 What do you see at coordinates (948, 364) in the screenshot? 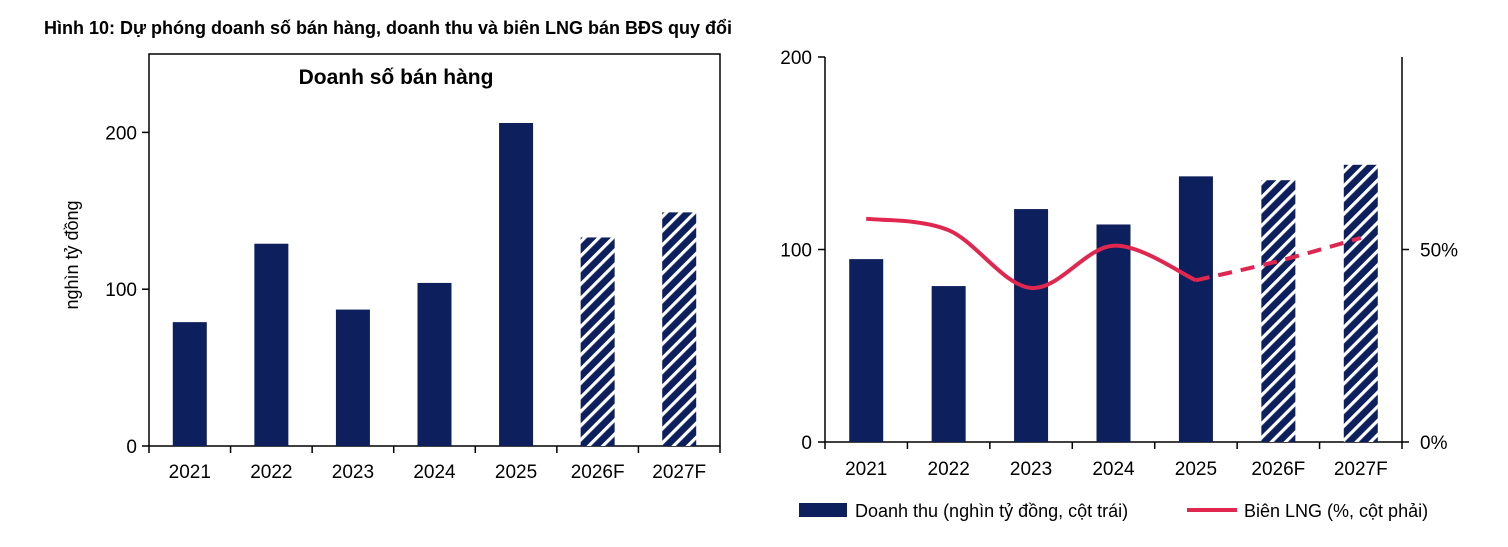
I see `right-bar-2022` at bounding box center [948, 364].